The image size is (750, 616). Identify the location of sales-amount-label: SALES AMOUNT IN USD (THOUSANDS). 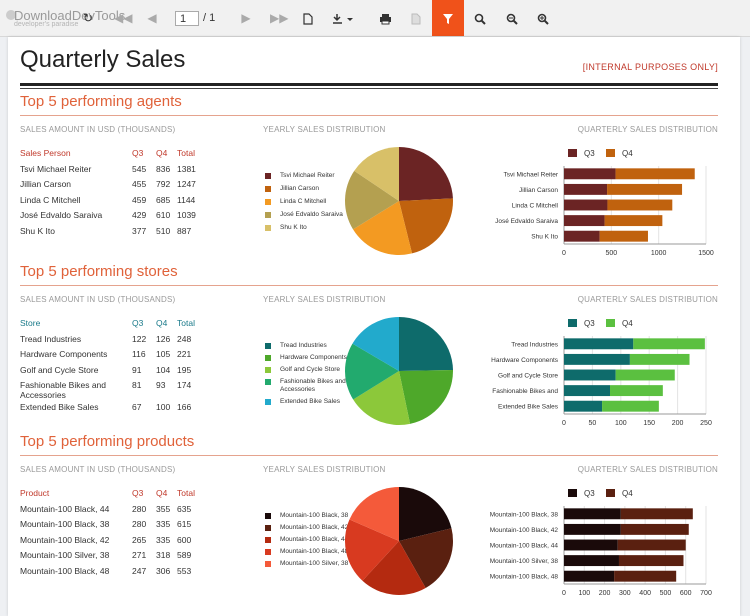
(98, 129).